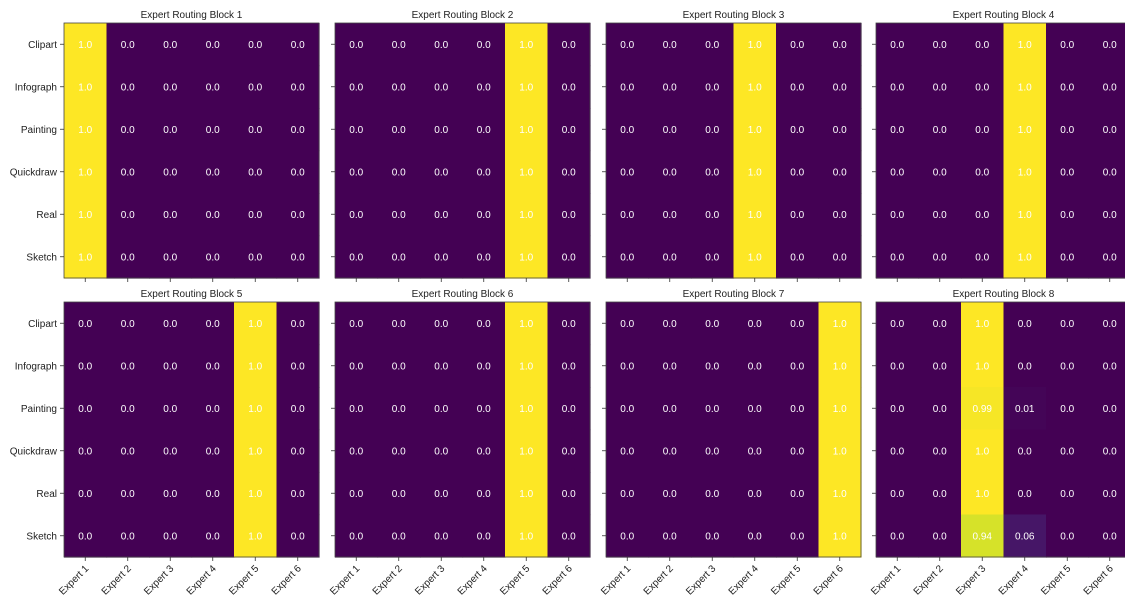  I want to click on x-tick-label: Expert 5, so click(515, 579).